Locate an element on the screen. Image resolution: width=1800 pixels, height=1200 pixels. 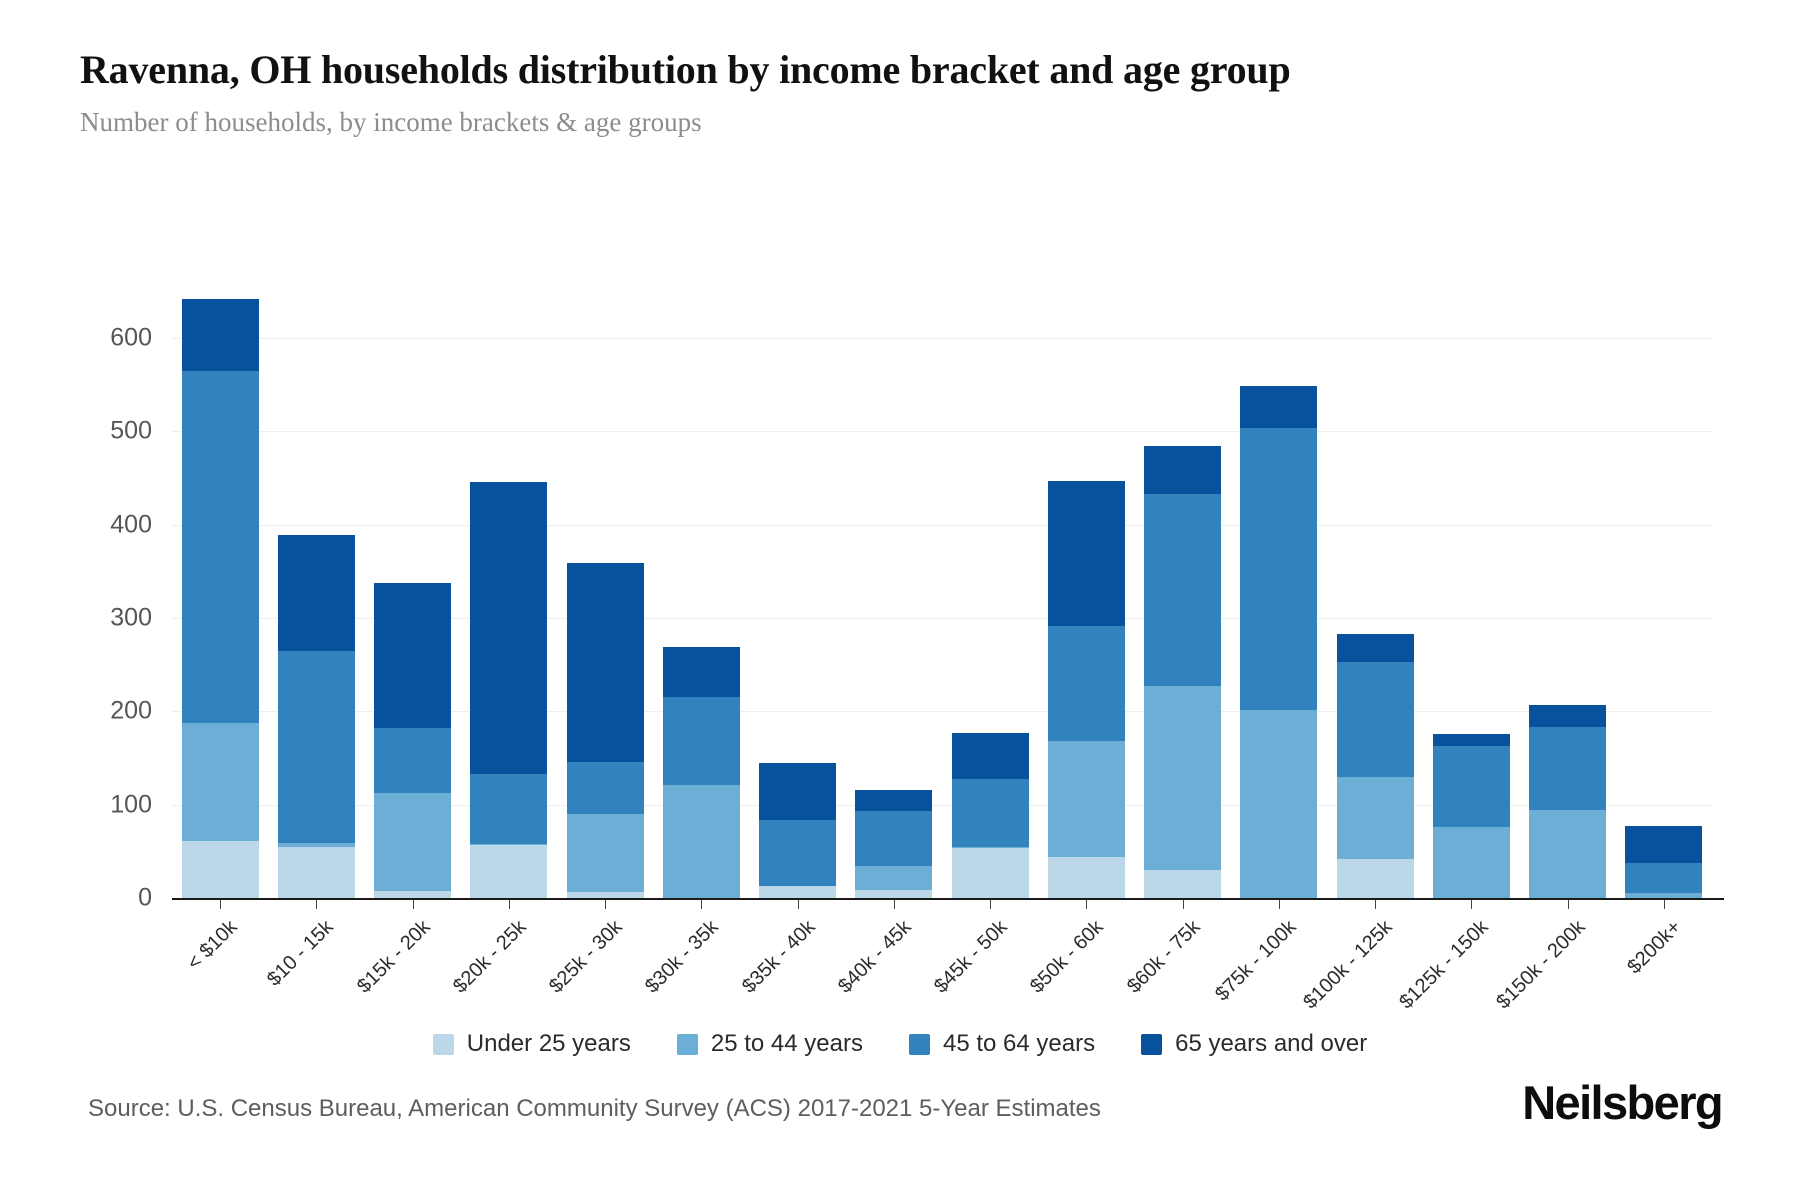
x-axis-line is located at coordinates (948, 899).